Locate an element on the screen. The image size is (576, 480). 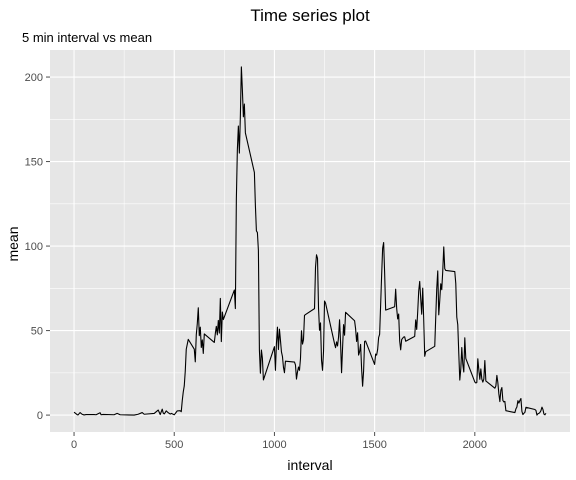
y-tick-label: 200 is located at coordinates (34, 78).